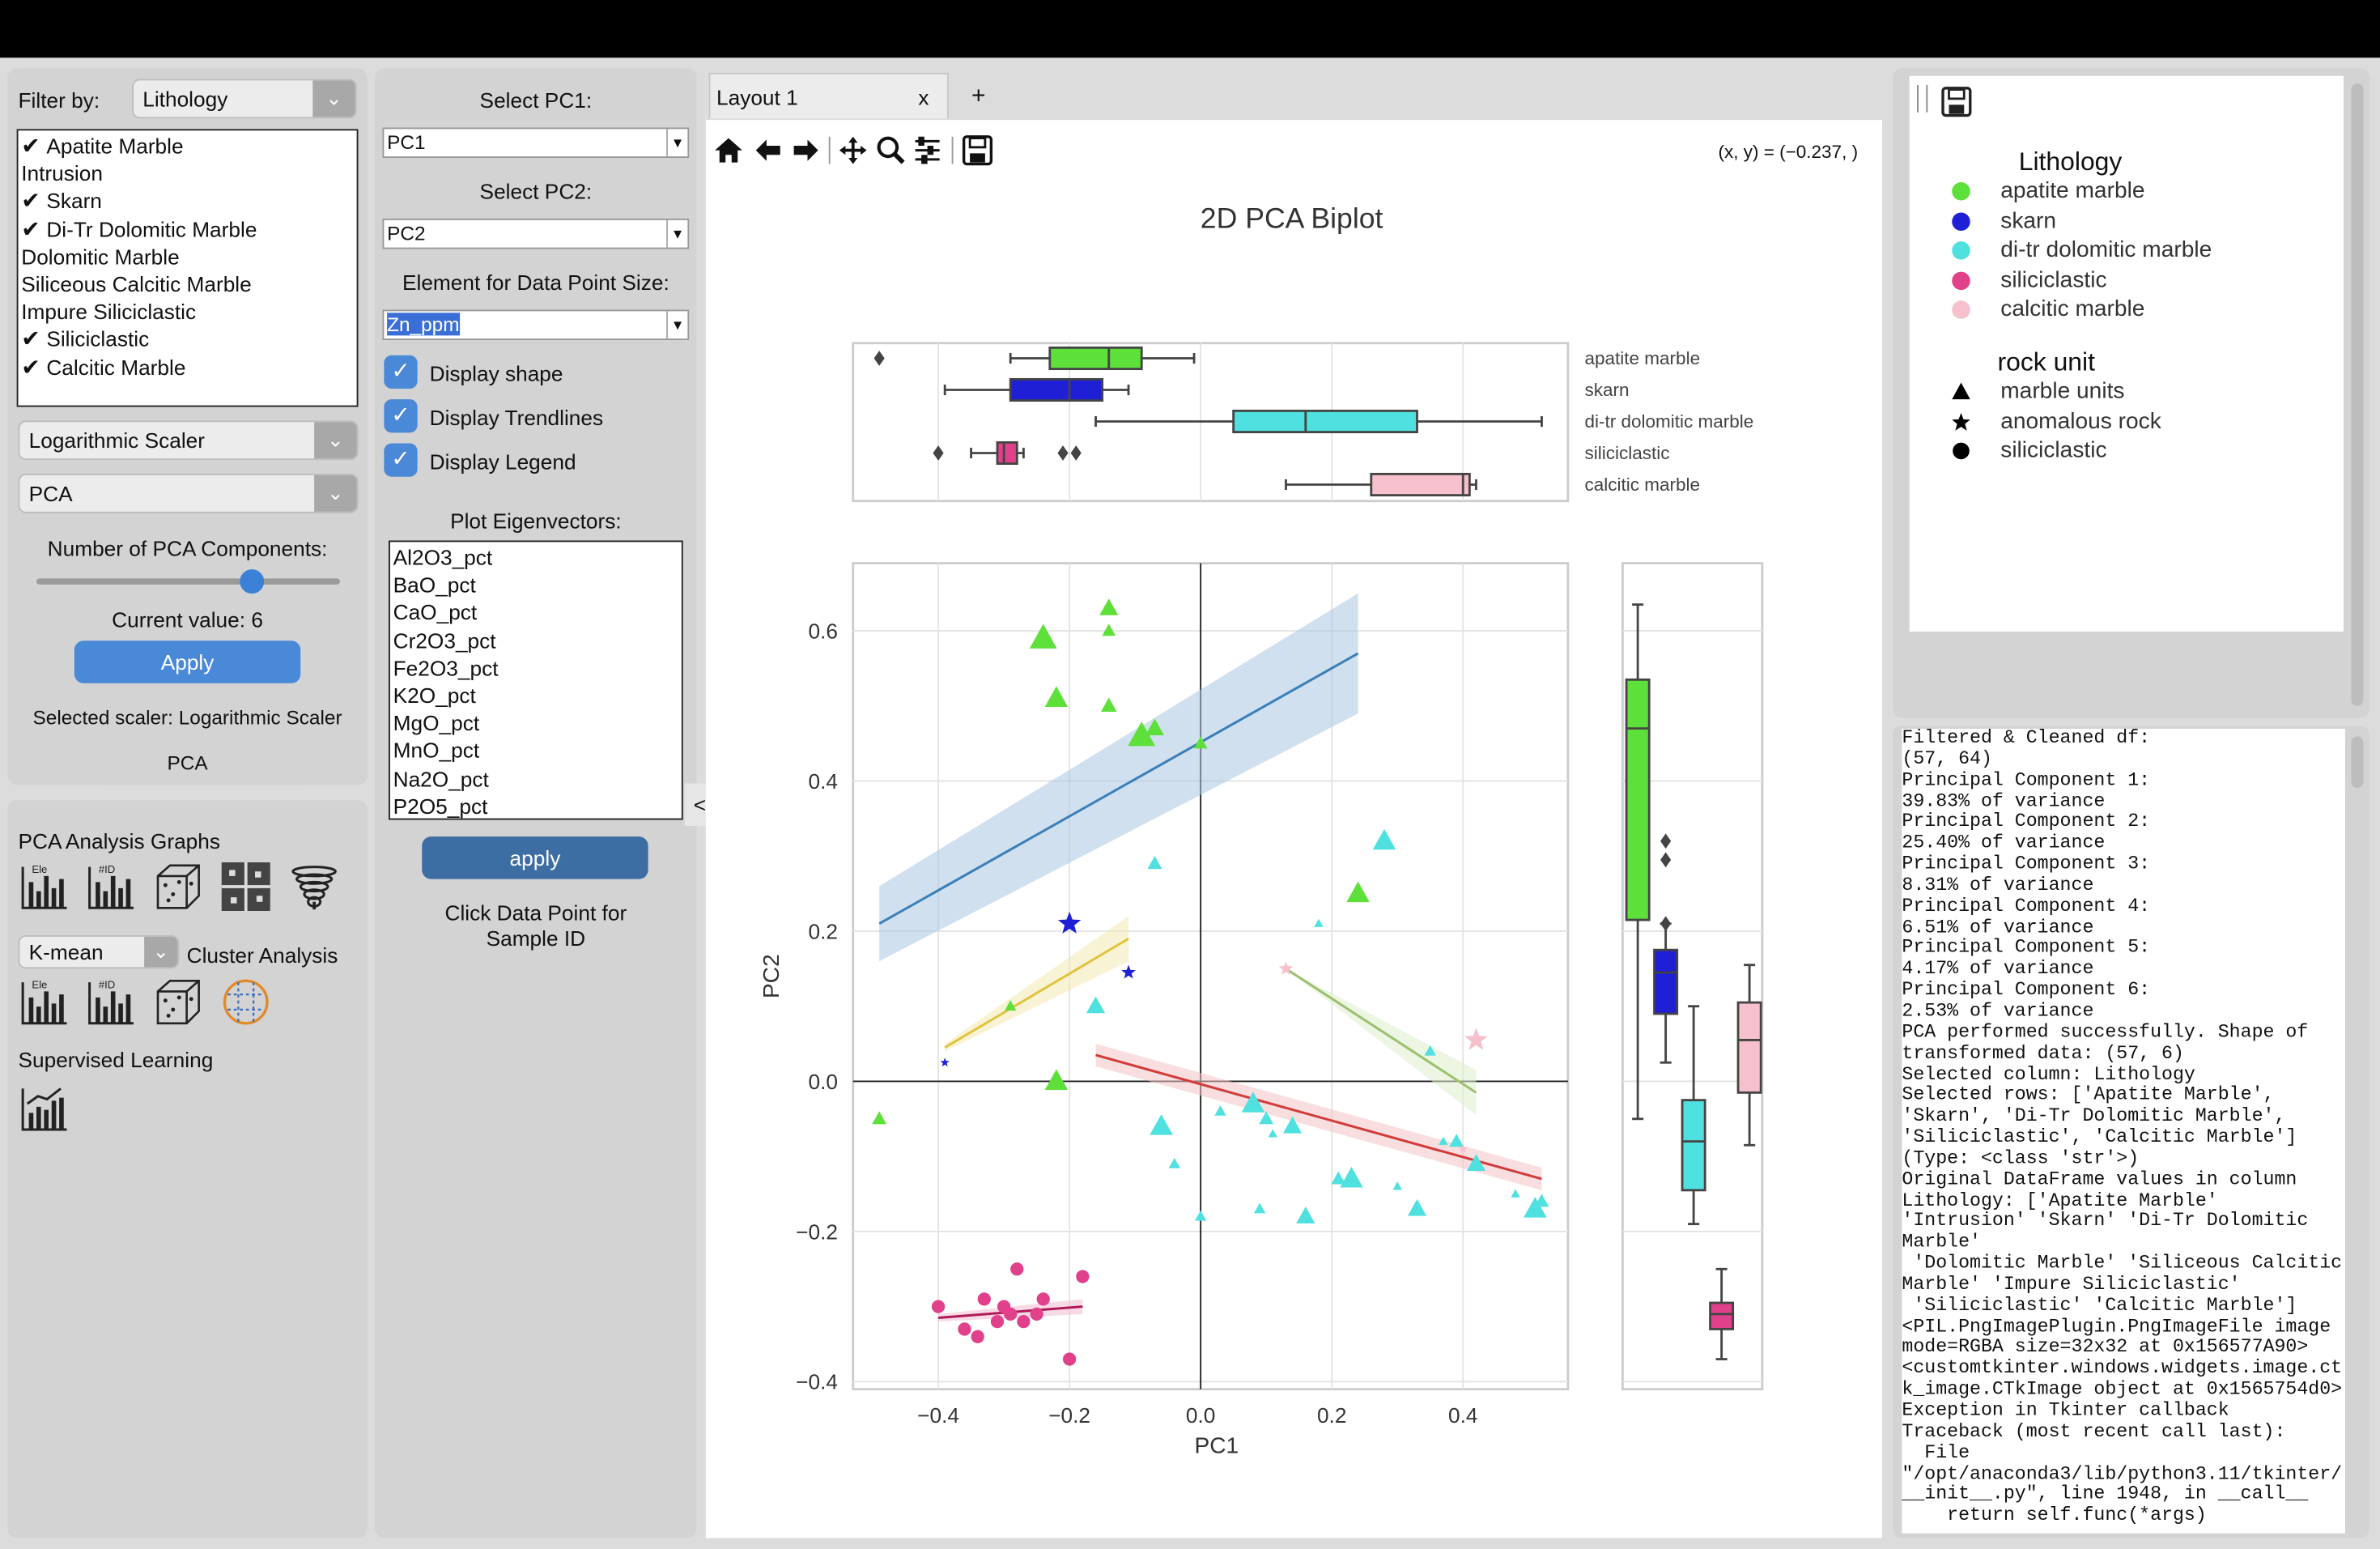 This screenshot has height=1549, width=2380. Describe the element at coordinates (187, 662) in the screenshot. I see `apply-components-button: Apply` at that location.